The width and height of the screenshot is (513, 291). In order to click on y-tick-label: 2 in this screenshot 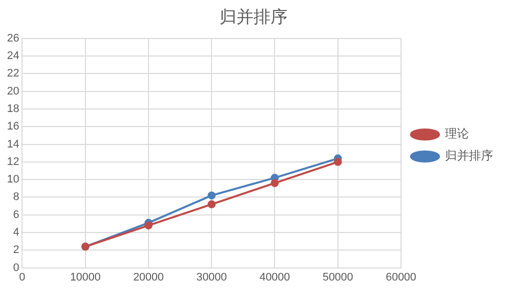, I will do `click(16, 250)`.